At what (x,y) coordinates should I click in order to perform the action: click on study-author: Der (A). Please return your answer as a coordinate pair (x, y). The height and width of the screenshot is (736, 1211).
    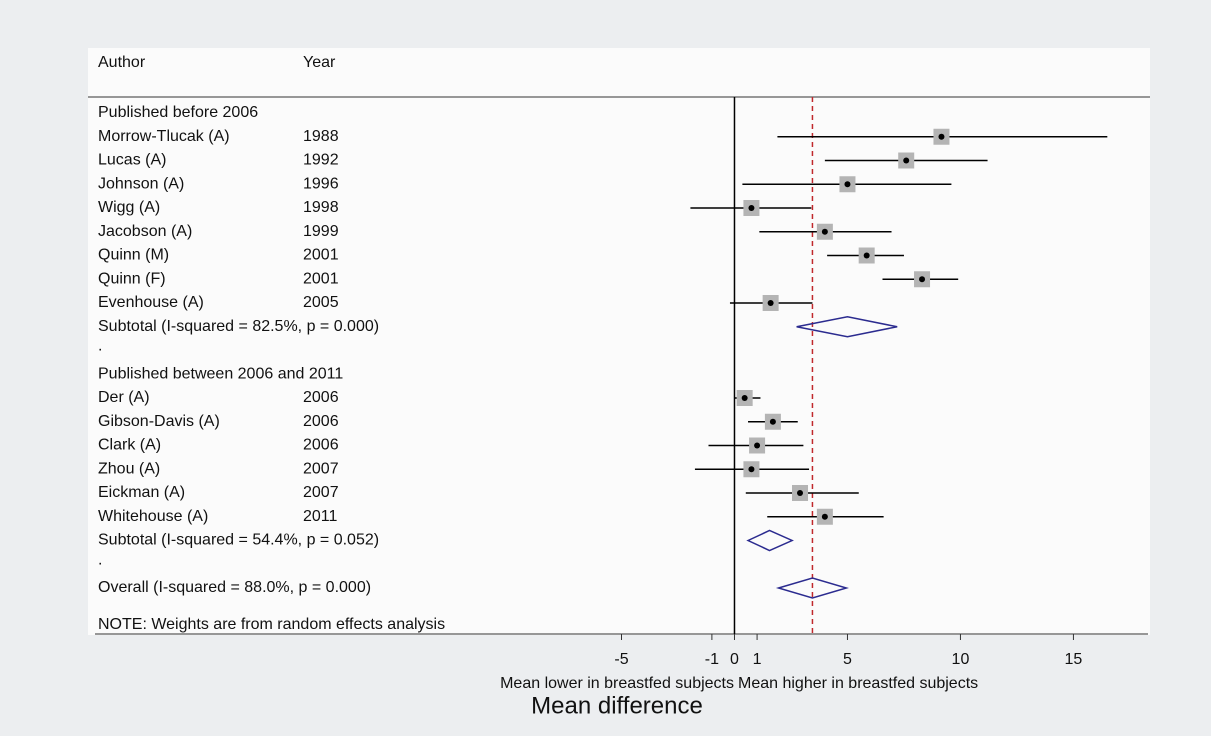
    Looking at the image, I should click on (124, 397).